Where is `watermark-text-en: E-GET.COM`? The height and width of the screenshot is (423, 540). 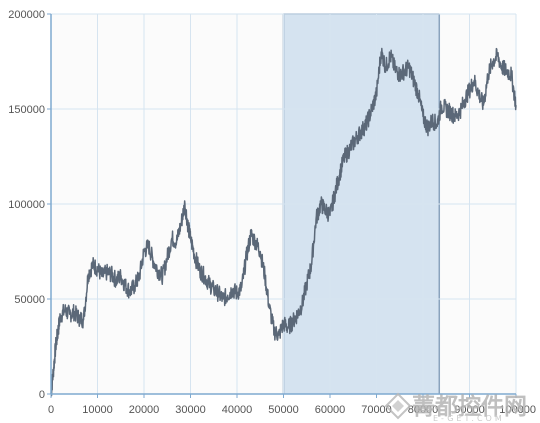
watermark-text-en: E-GET.COM is located at coordinates (469, 418).